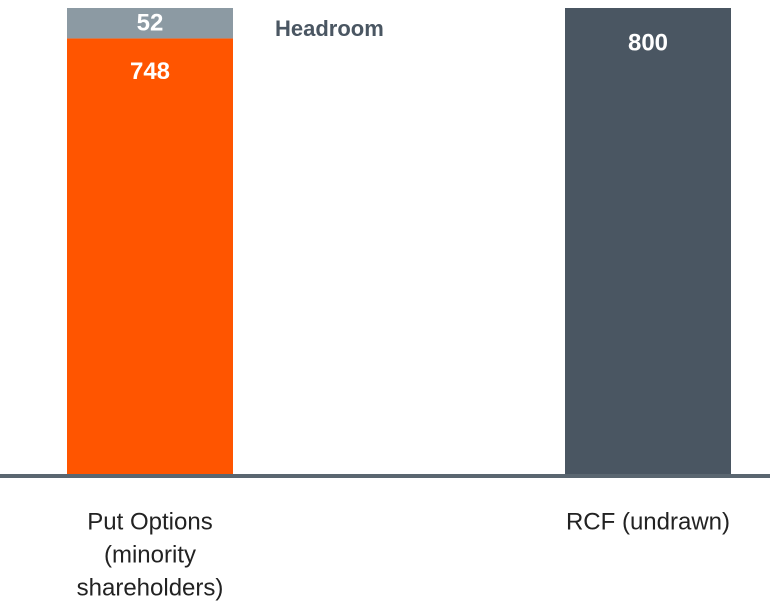  I want to click on x-tick-label: (minority, so click(150, 554).